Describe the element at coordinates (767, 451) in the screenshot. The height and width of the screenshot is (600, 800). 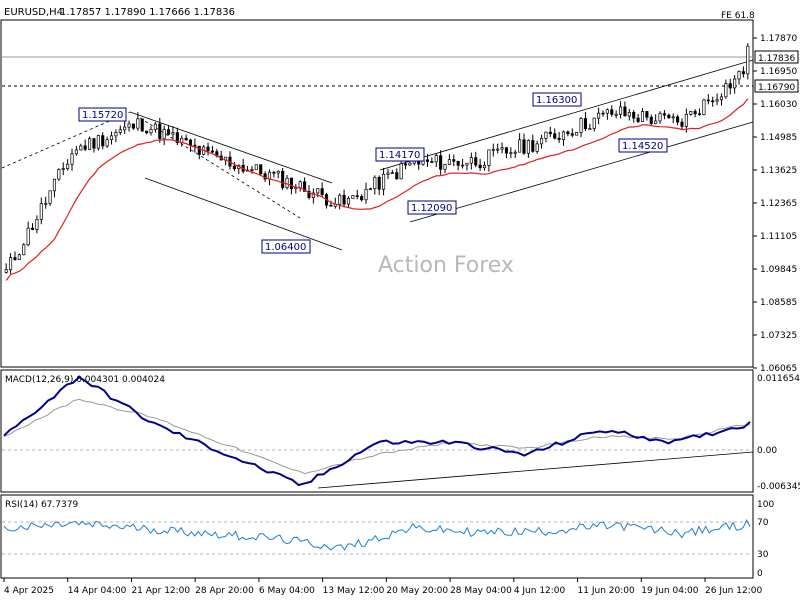
I see `macd-tick-zero: 0.00` at that location.